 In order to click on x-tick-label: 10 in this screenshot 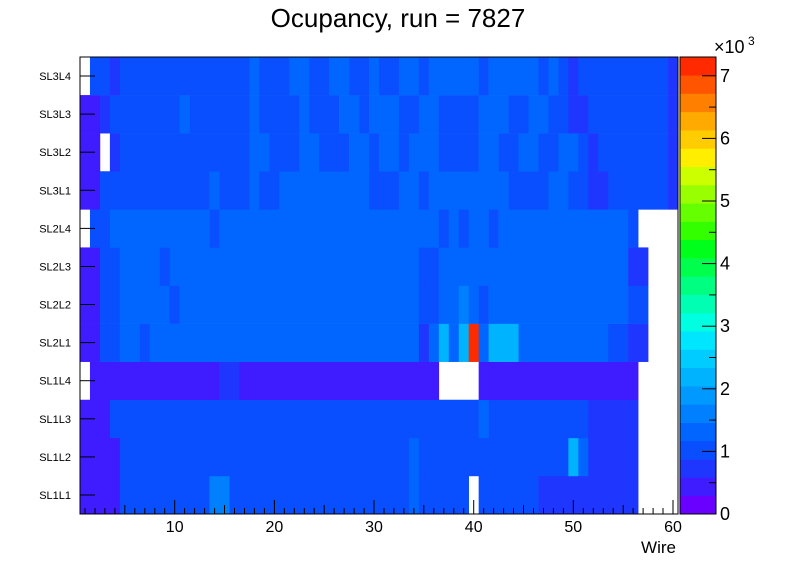, I will do `click(175, 527)`.